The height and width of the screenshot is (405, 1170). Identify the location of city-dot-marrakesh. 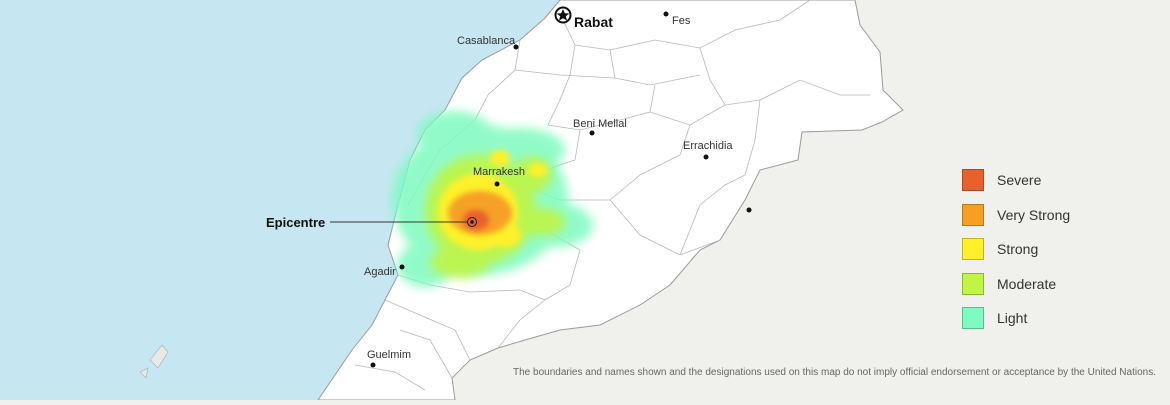
(497, 184).